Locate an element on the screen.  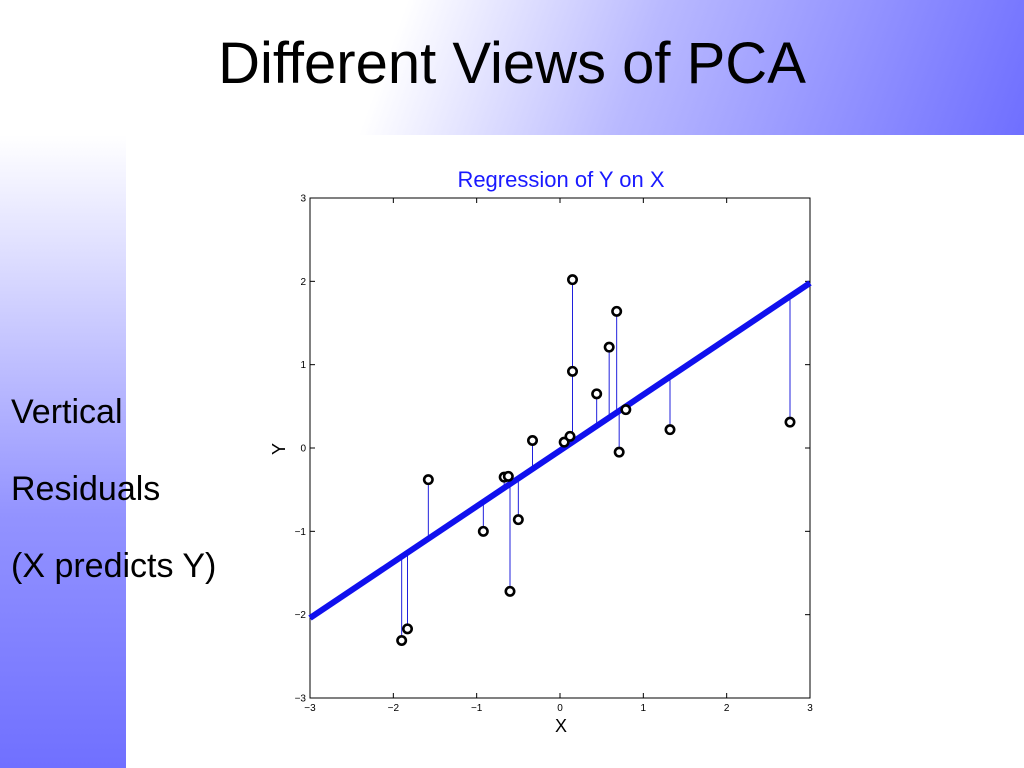
x-tick-label: 0 is located at coordinates (560, 708).